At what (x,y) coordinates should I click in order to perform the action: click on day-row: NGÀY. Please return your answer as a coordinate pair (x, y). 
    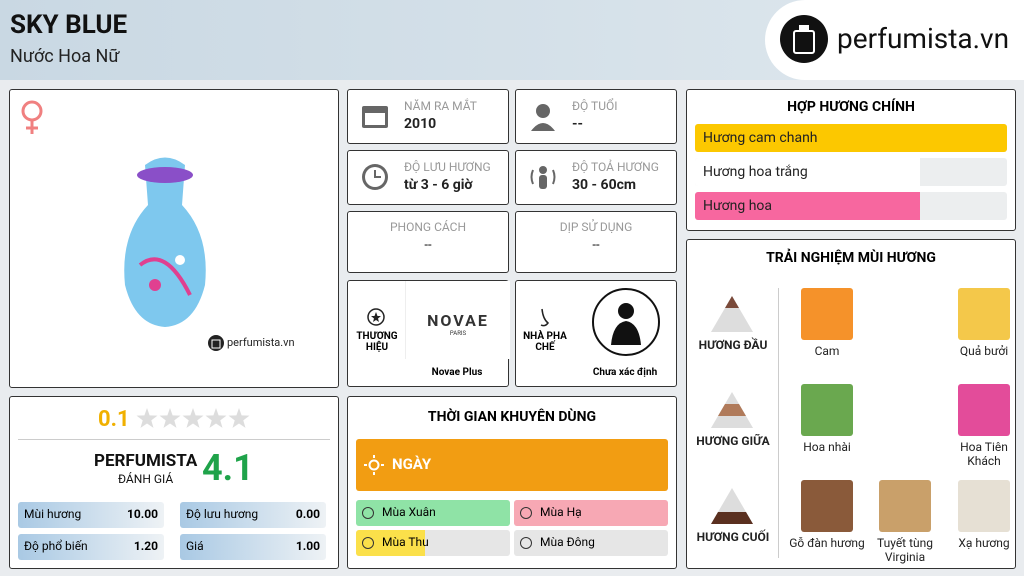
    Looking at the image, I should click on (512, 465).